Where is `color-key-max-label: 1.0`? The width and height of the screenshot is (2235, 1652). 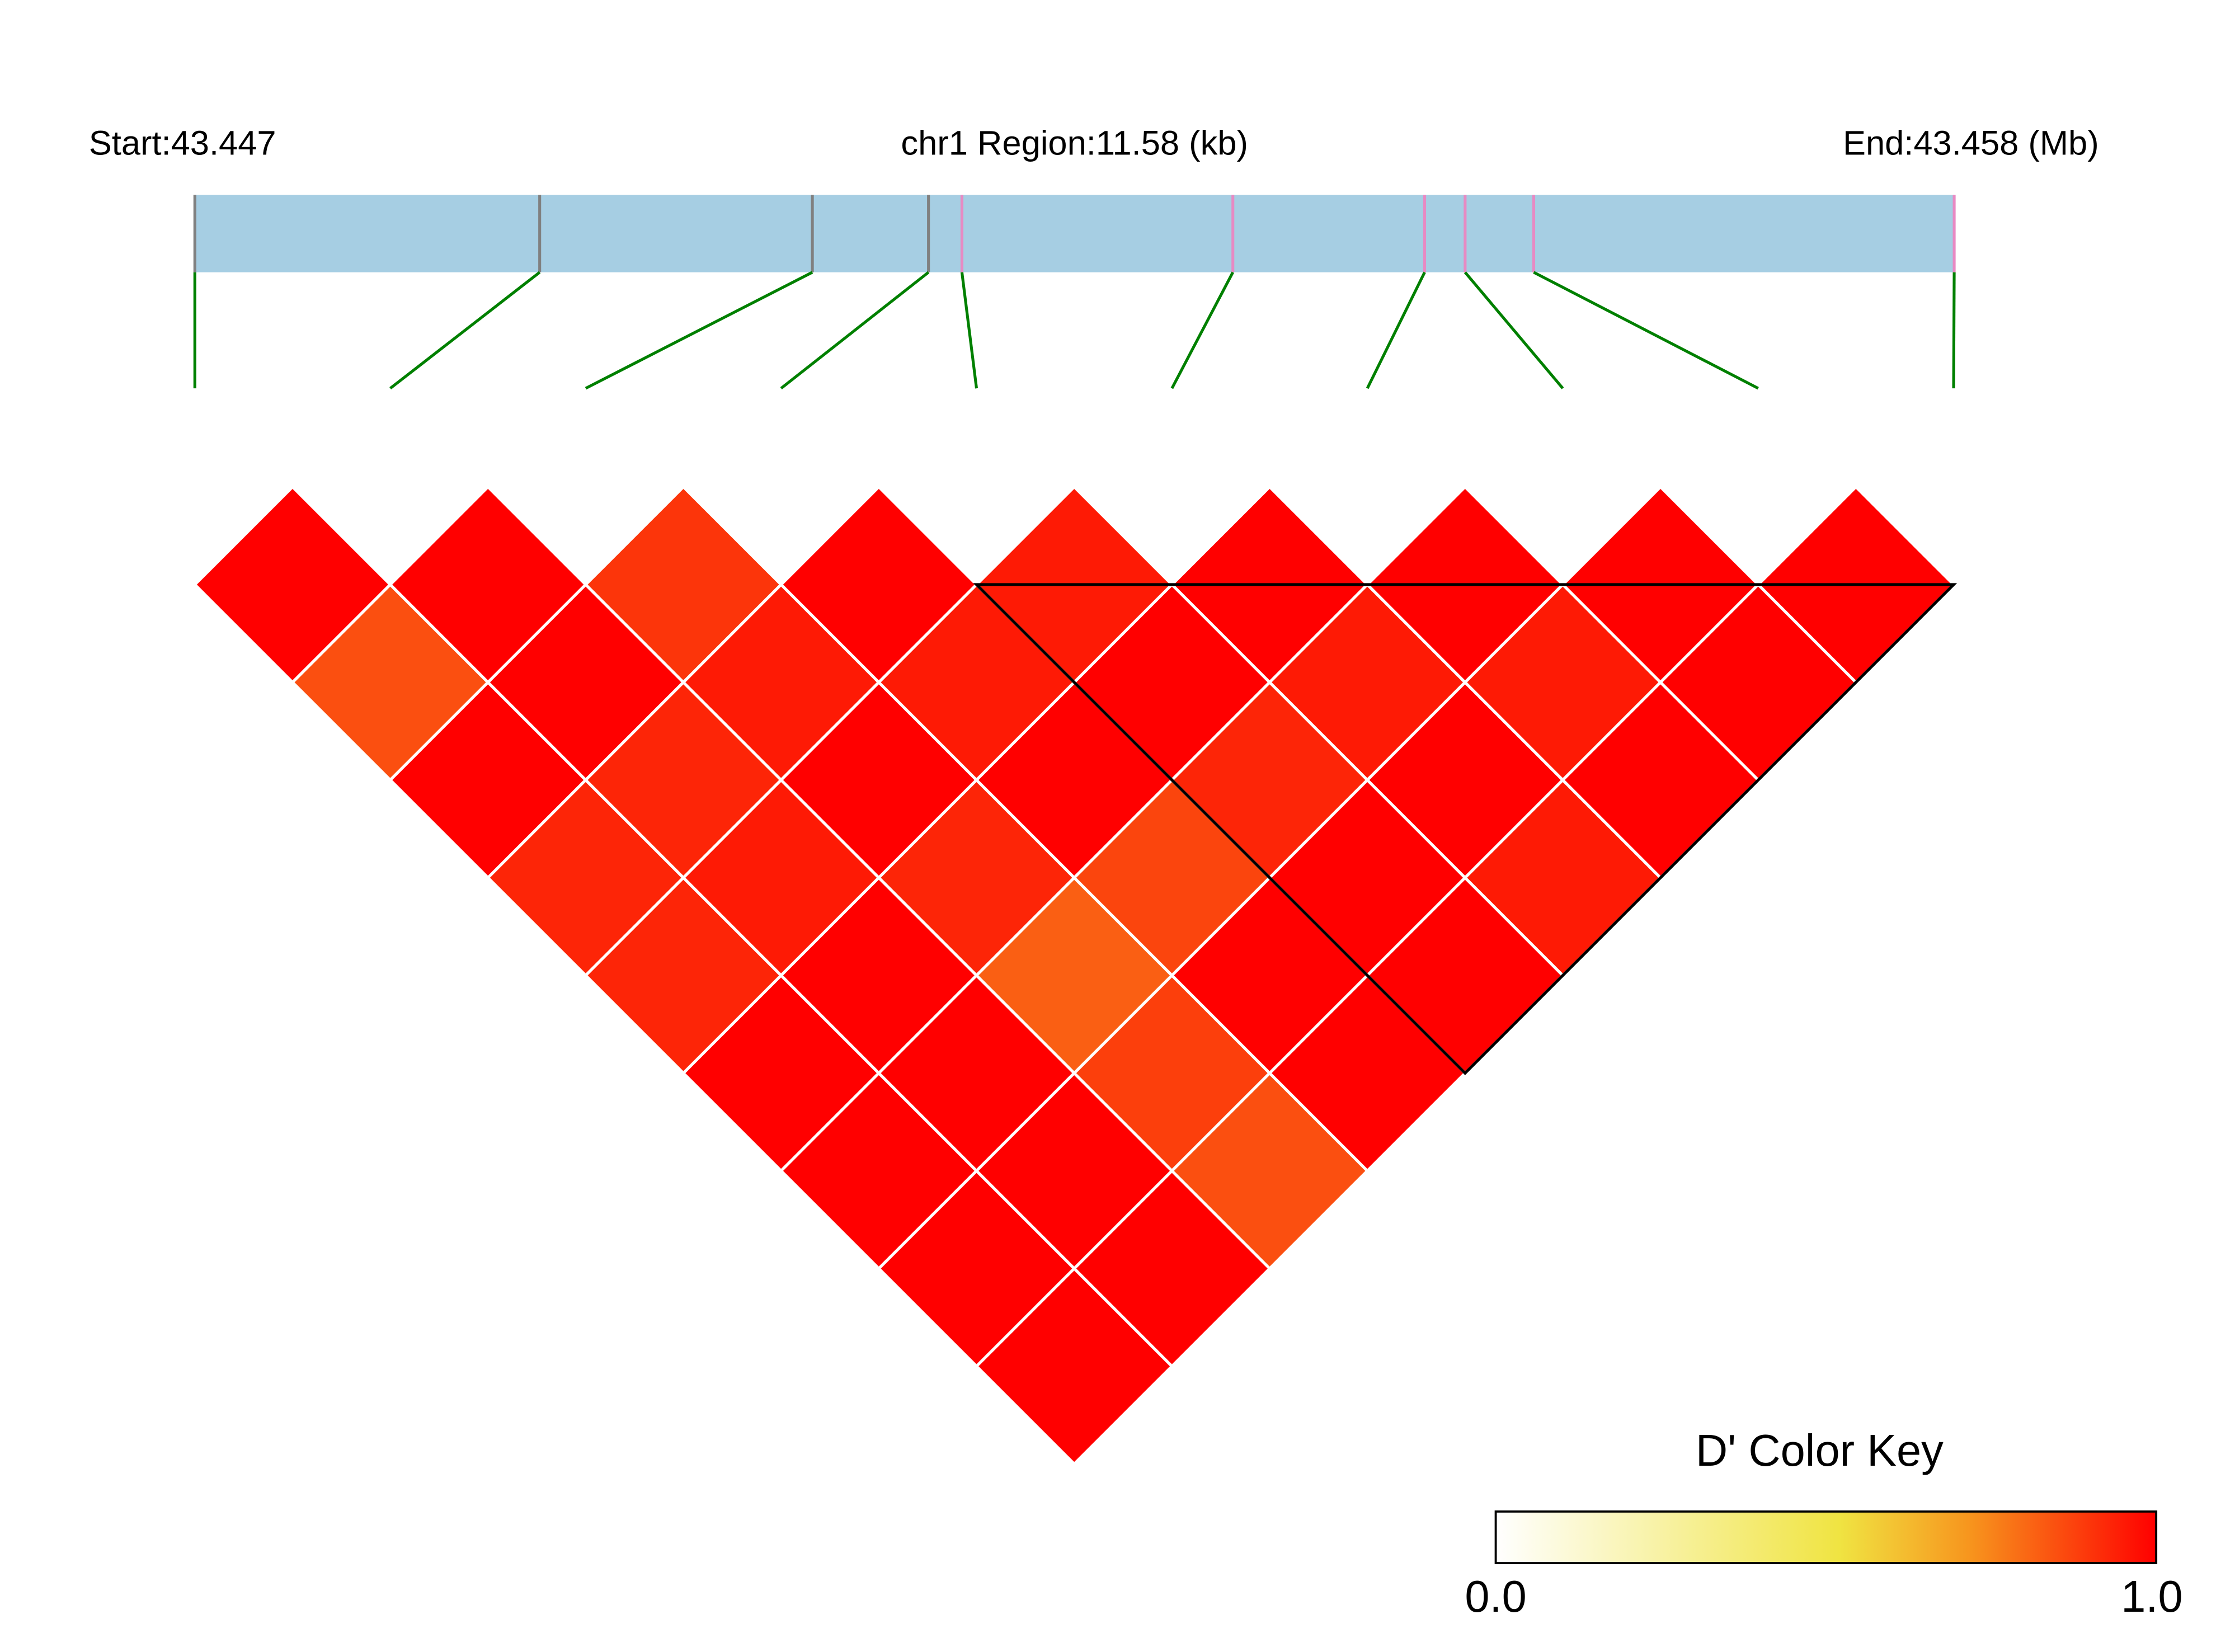 color-key-max-label: 1.0 is located at coordinates (2151, 1596).